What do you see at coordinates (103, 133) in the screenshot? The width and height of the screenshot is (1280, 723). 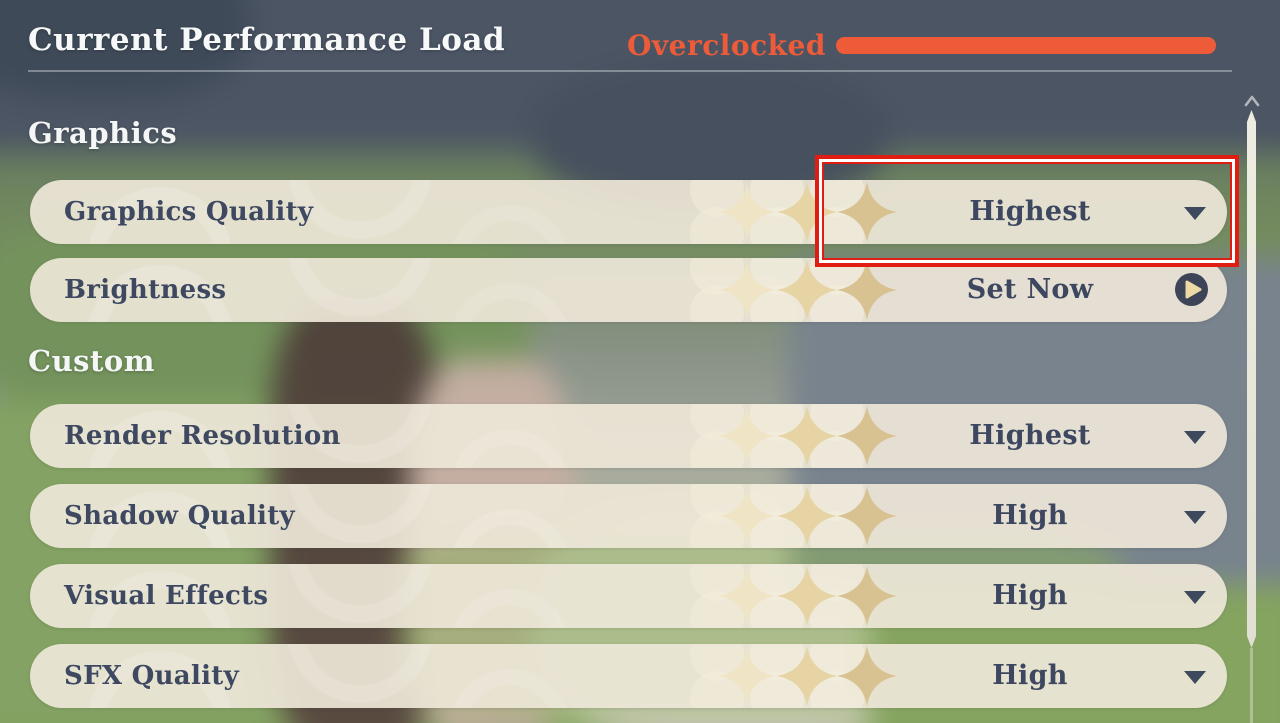 I see `section-title-graphics: Graphics` at bounding box center [103, 133].